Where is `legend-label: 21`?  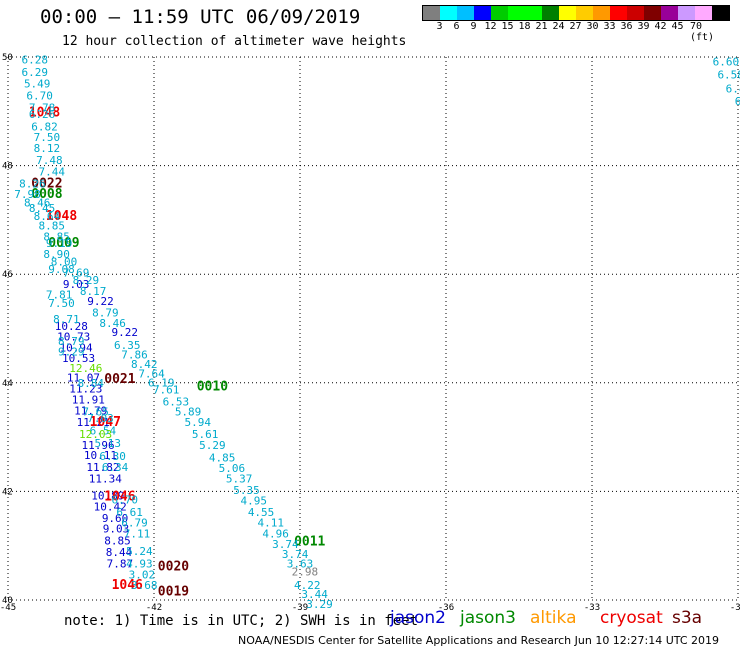
legend-label: 21 is located at coordinates (541, 26).